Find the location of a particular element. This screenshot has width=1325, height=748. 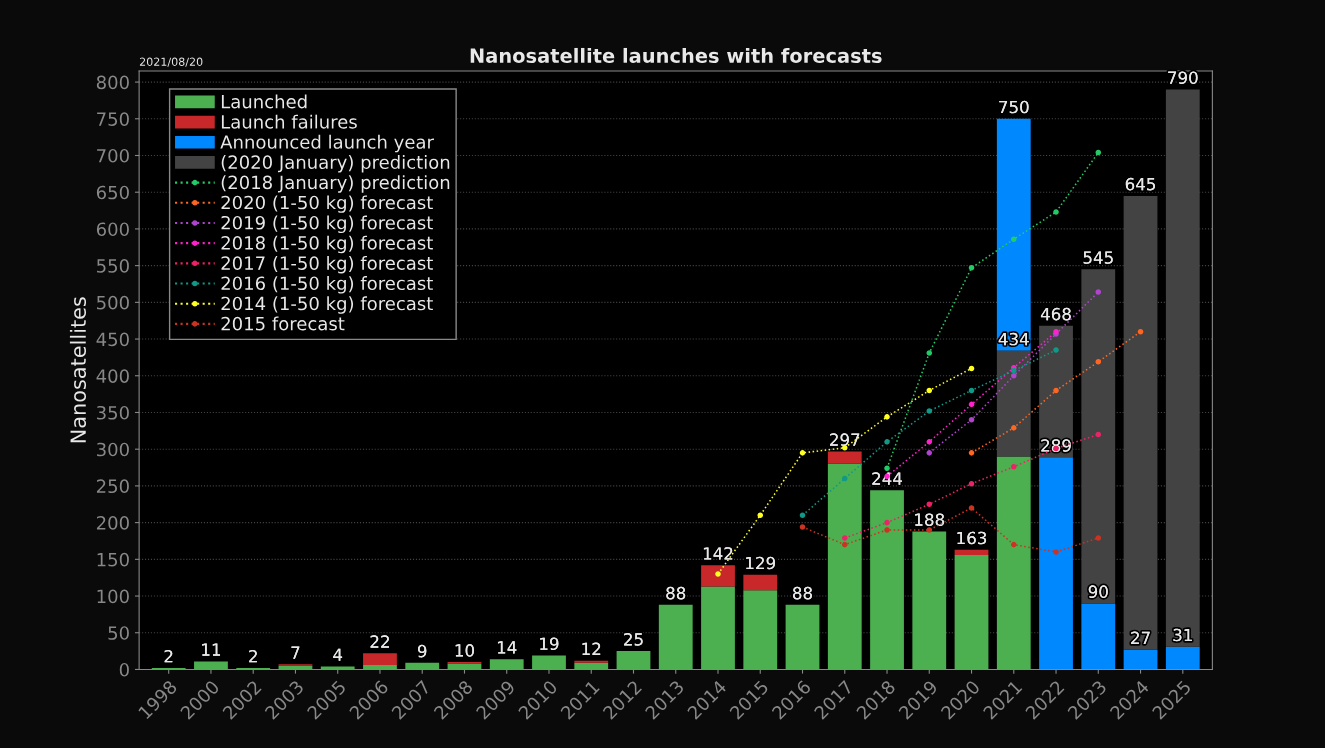

y-tick-label: 650 is located at coordinates (112, 192).